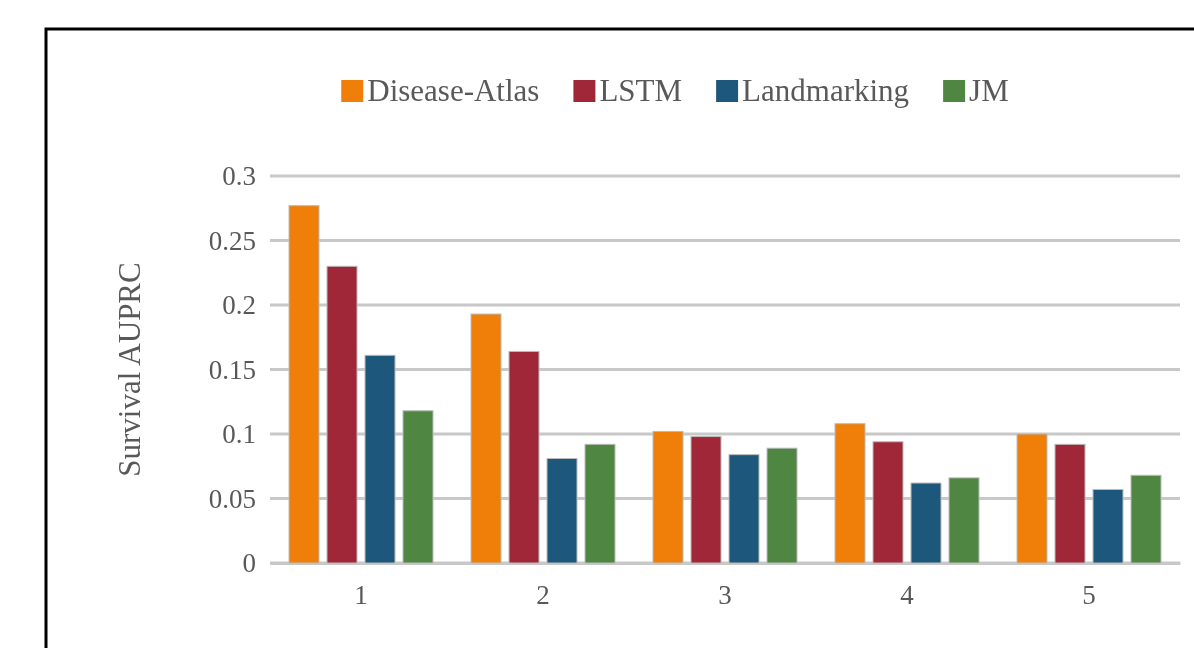 The image size is (1194, 648). Describe the element at coordinates (1089, 595) in the screenshot. I see `x-tick-label: 5` at that location.